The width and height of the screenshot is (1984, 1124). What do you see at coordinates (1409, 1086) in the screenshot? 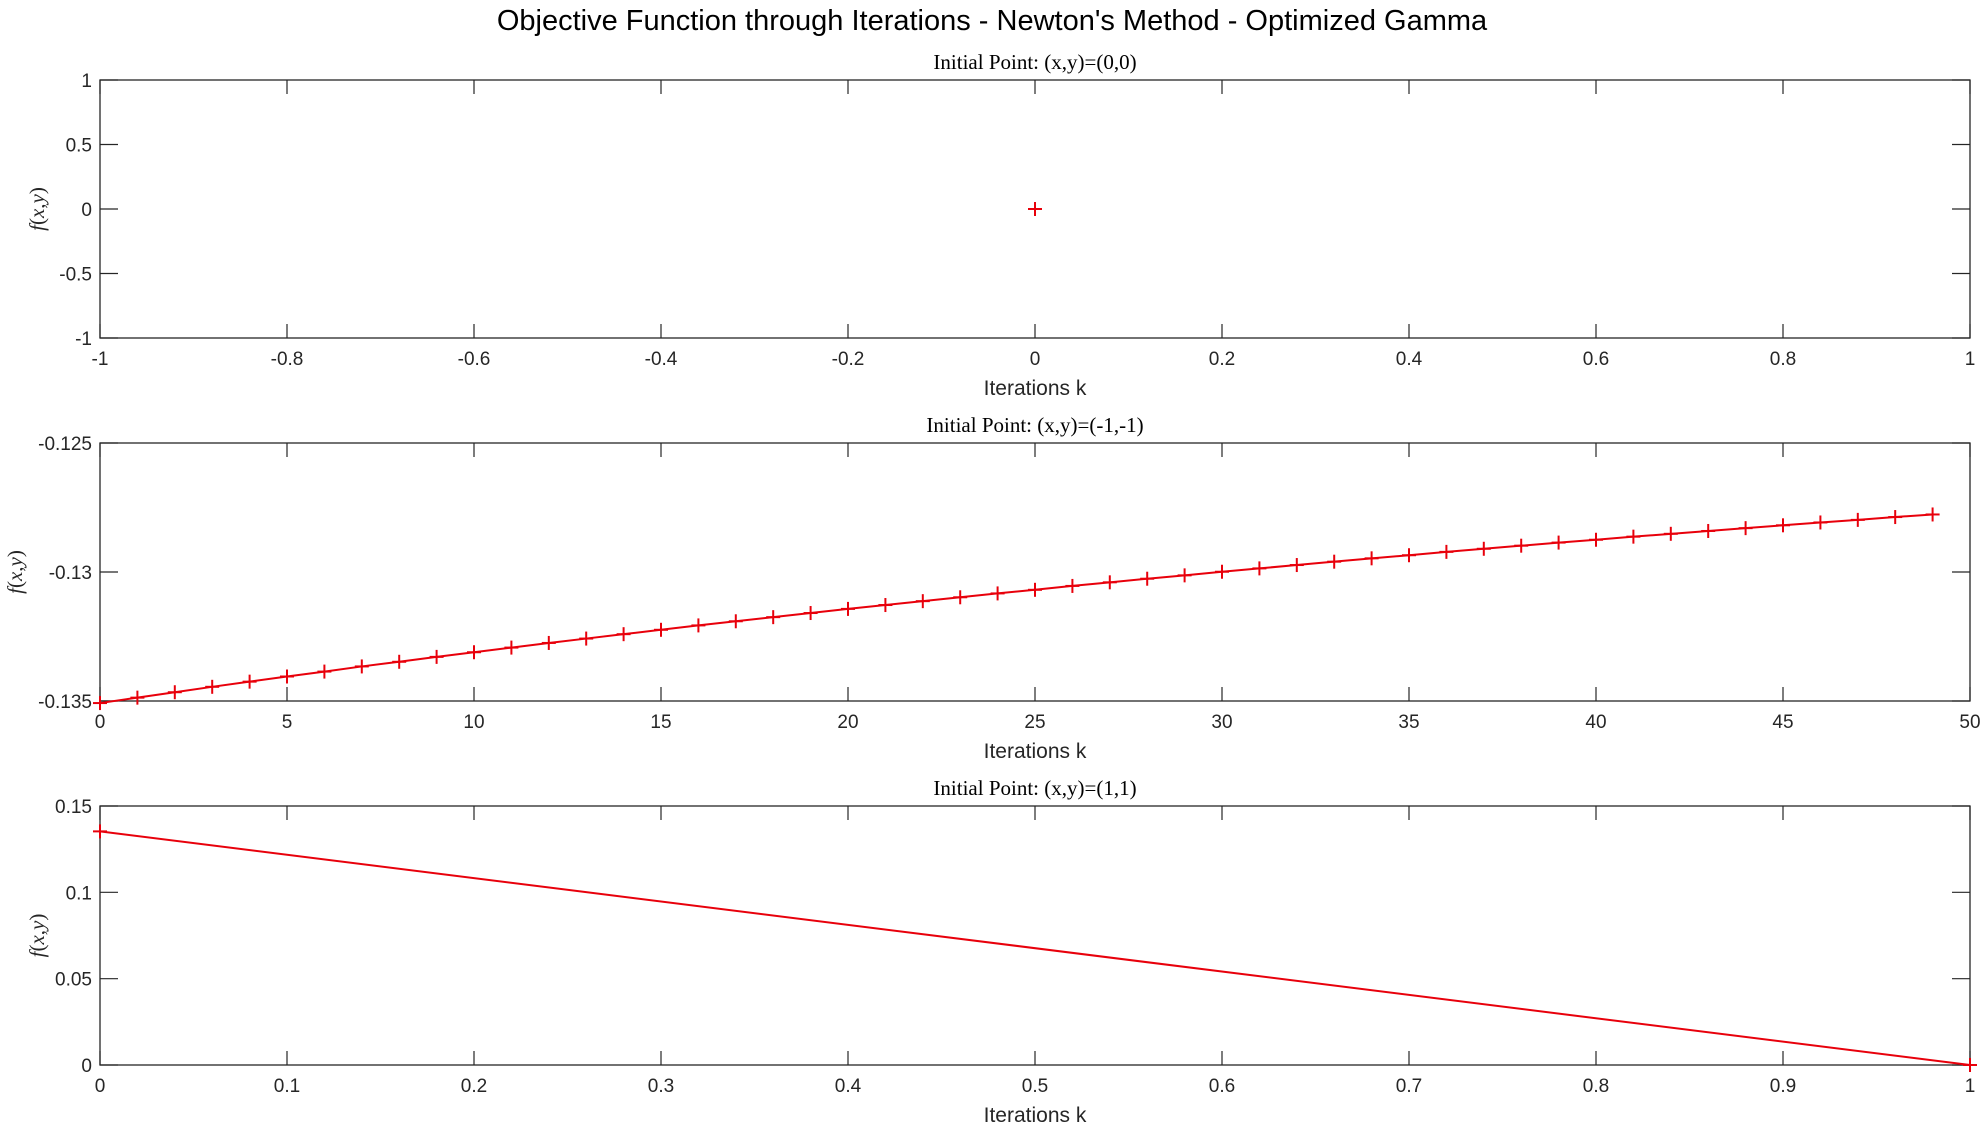
I see `x-tick-label: 0.7` at bounding box center [1409, 1086].